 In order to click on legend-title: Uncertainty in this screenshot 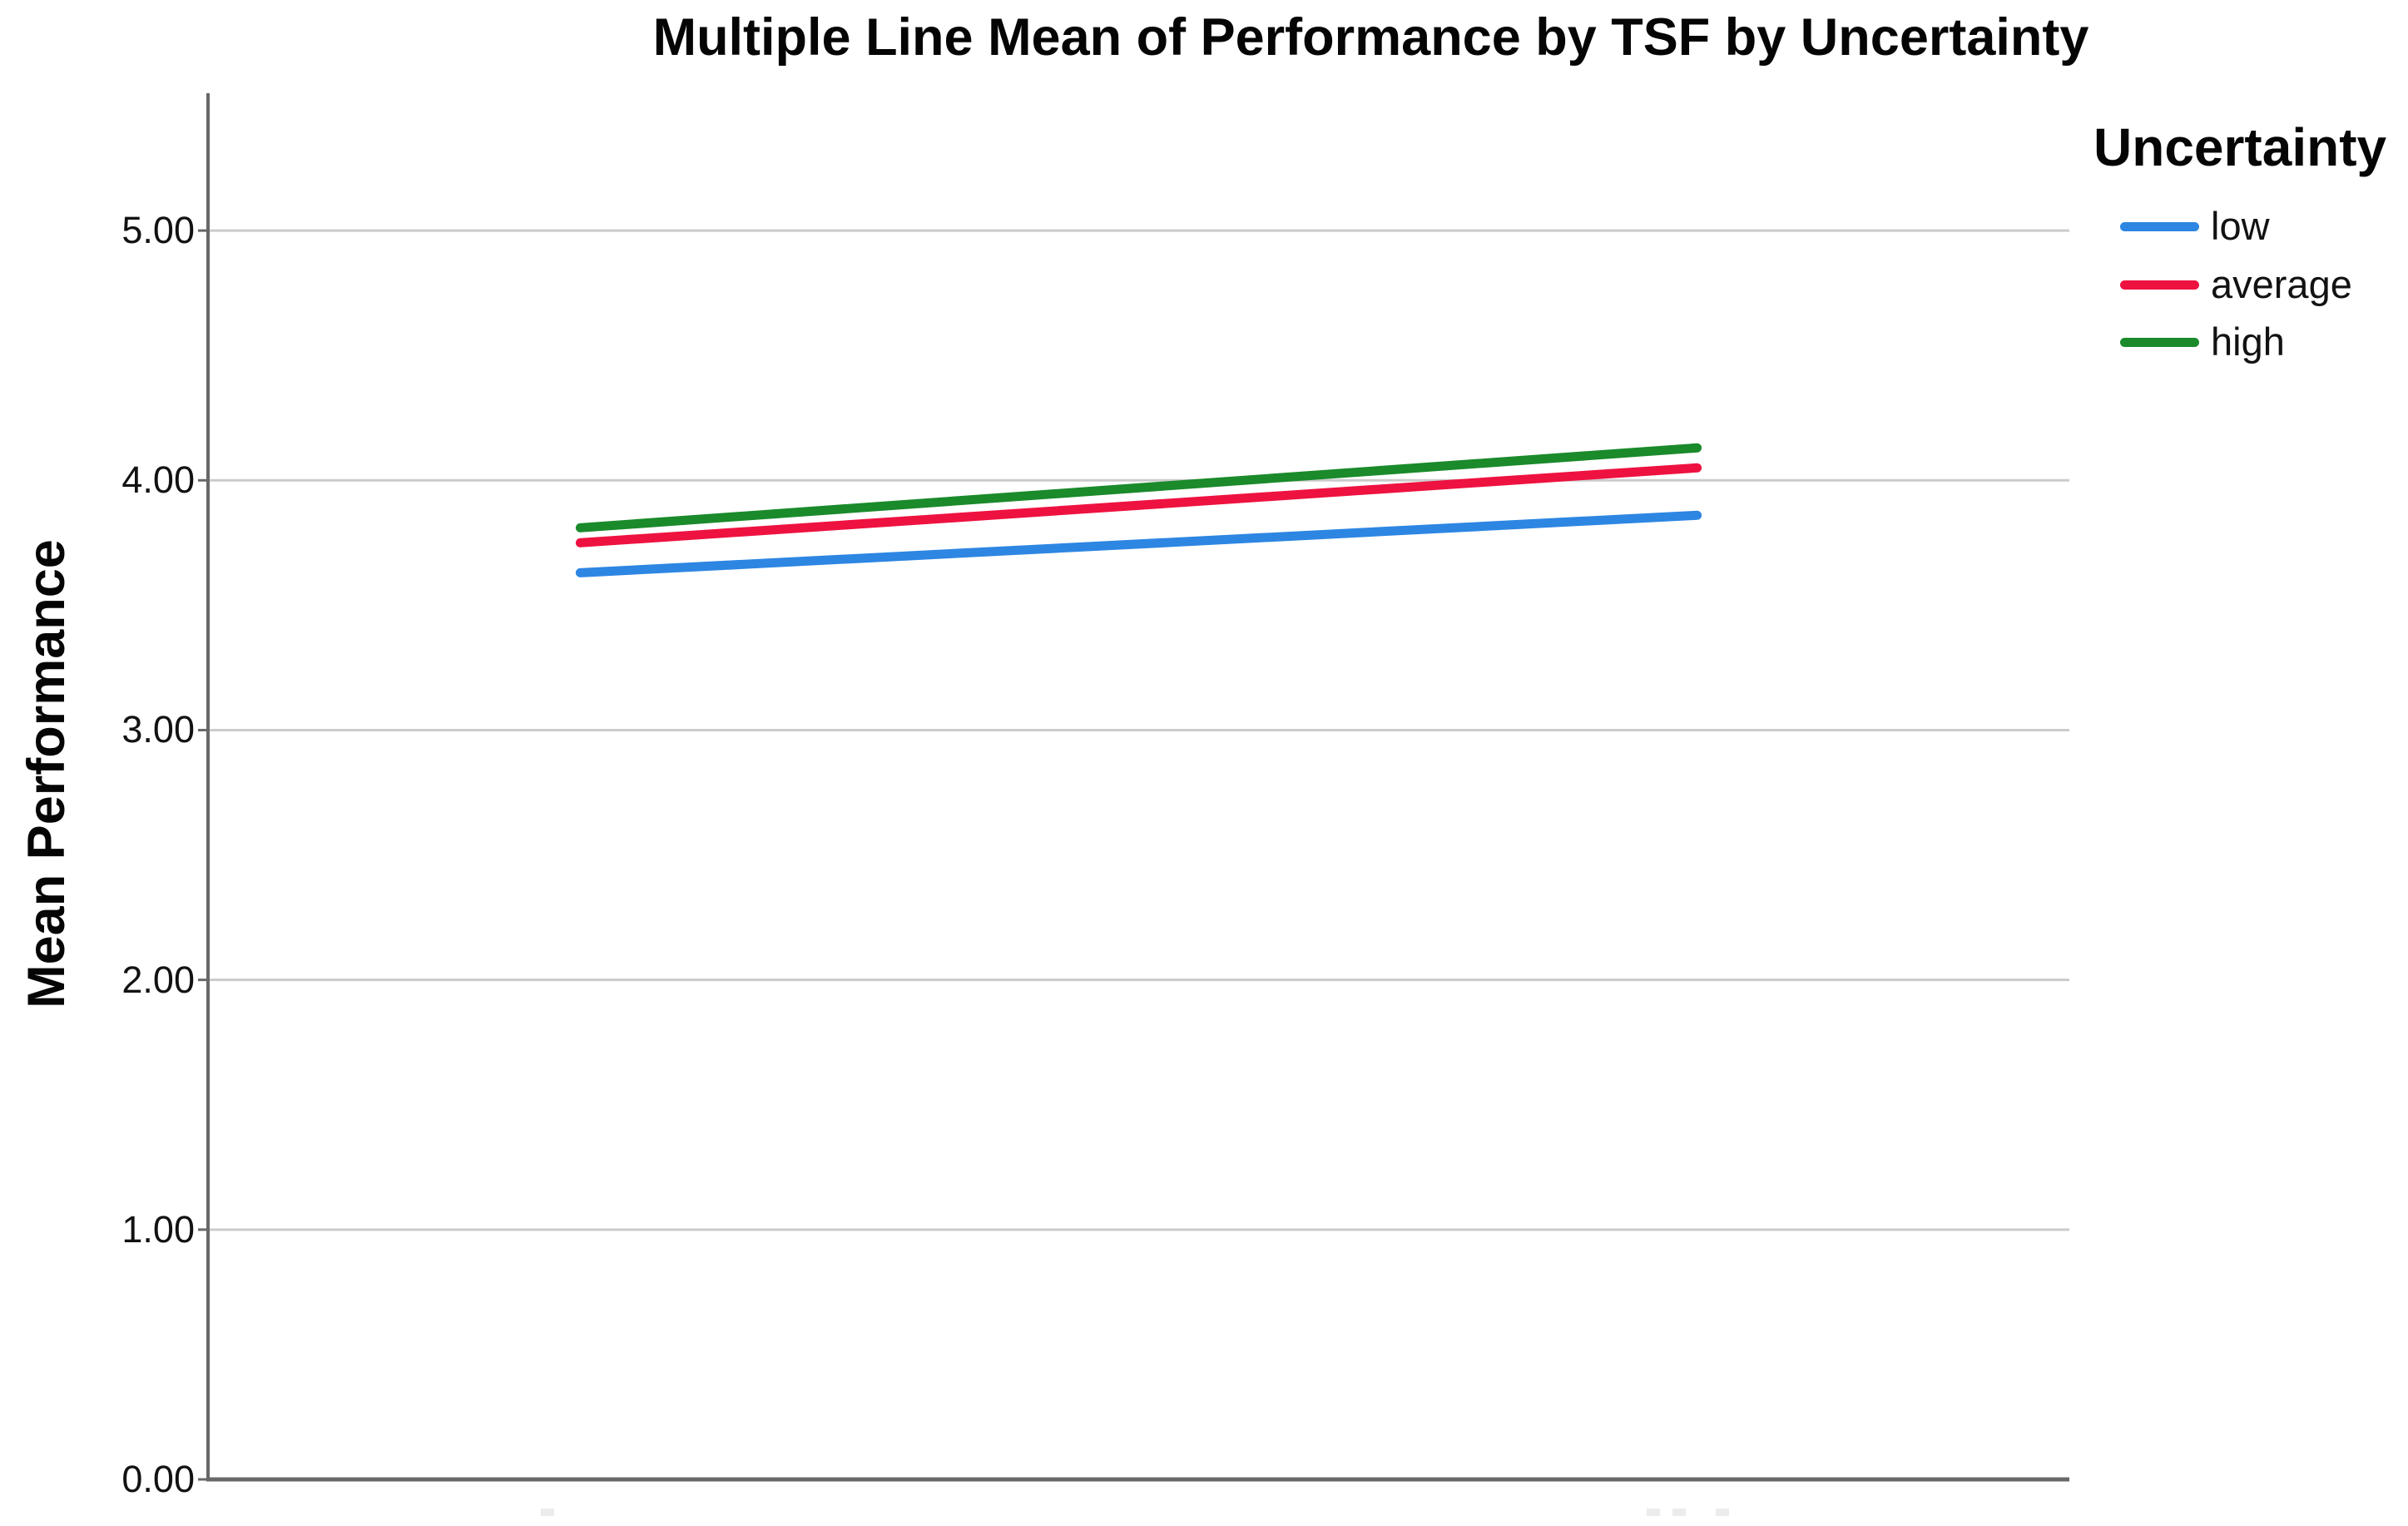, I will do `click(2240, 147)`.